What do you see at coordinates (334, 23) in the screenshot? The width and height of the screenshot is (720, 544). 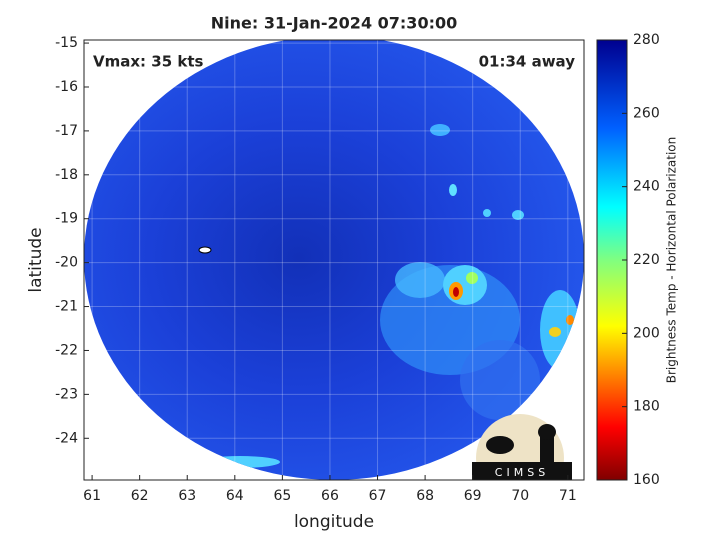 I see `chart-title: Nine: 31-Jan-2024 07:30:00` at bounding box center [334, 23].